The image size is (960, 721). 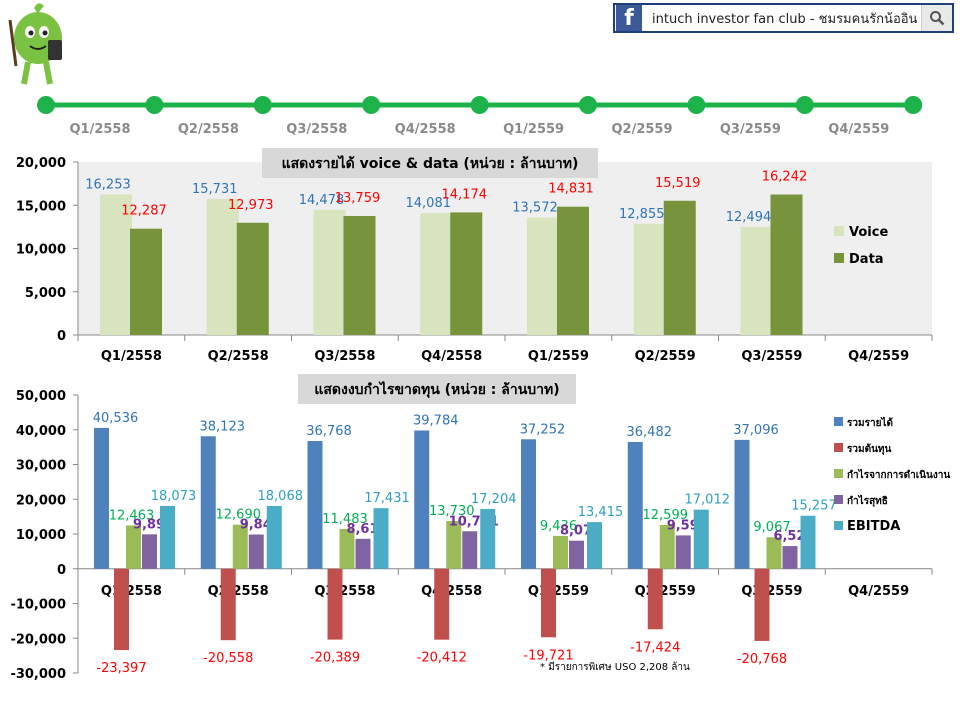 I want to click on legend-label: รวมรายได้, so click(x=870, y=422).